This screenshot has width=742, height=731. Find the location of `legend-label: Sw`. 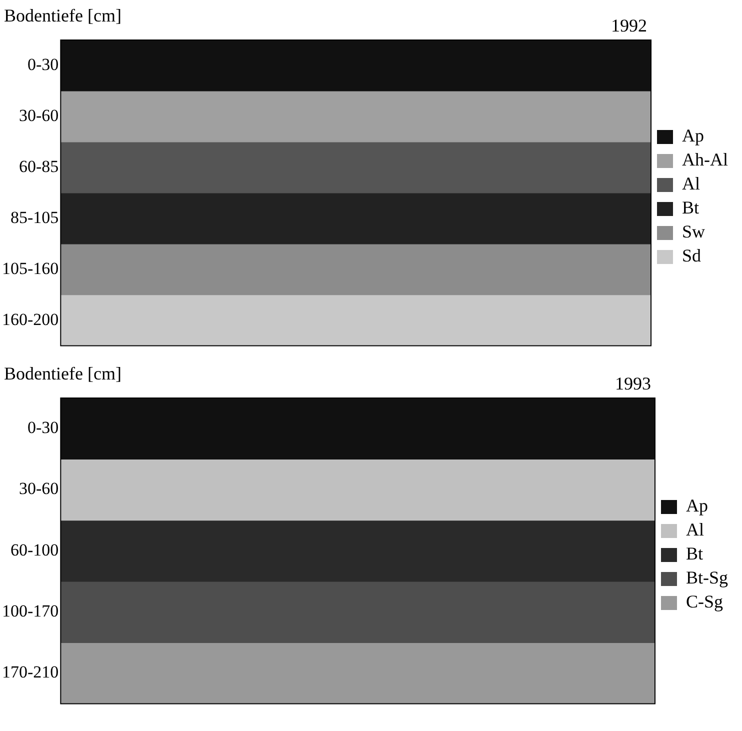

legend-label: Sw is located at coordinates (694, 232).